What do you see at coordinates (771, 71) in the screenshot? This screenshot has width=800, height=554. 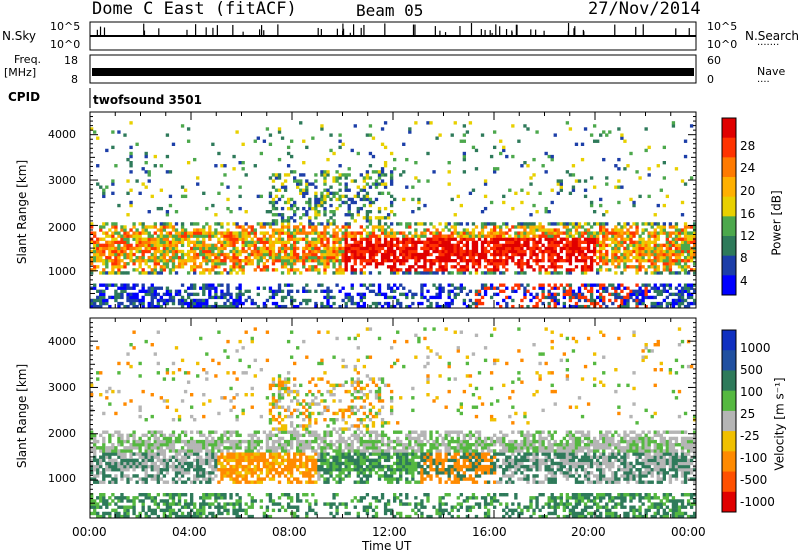 I see `nave-label: Nave` at bounding box center [771, 71].